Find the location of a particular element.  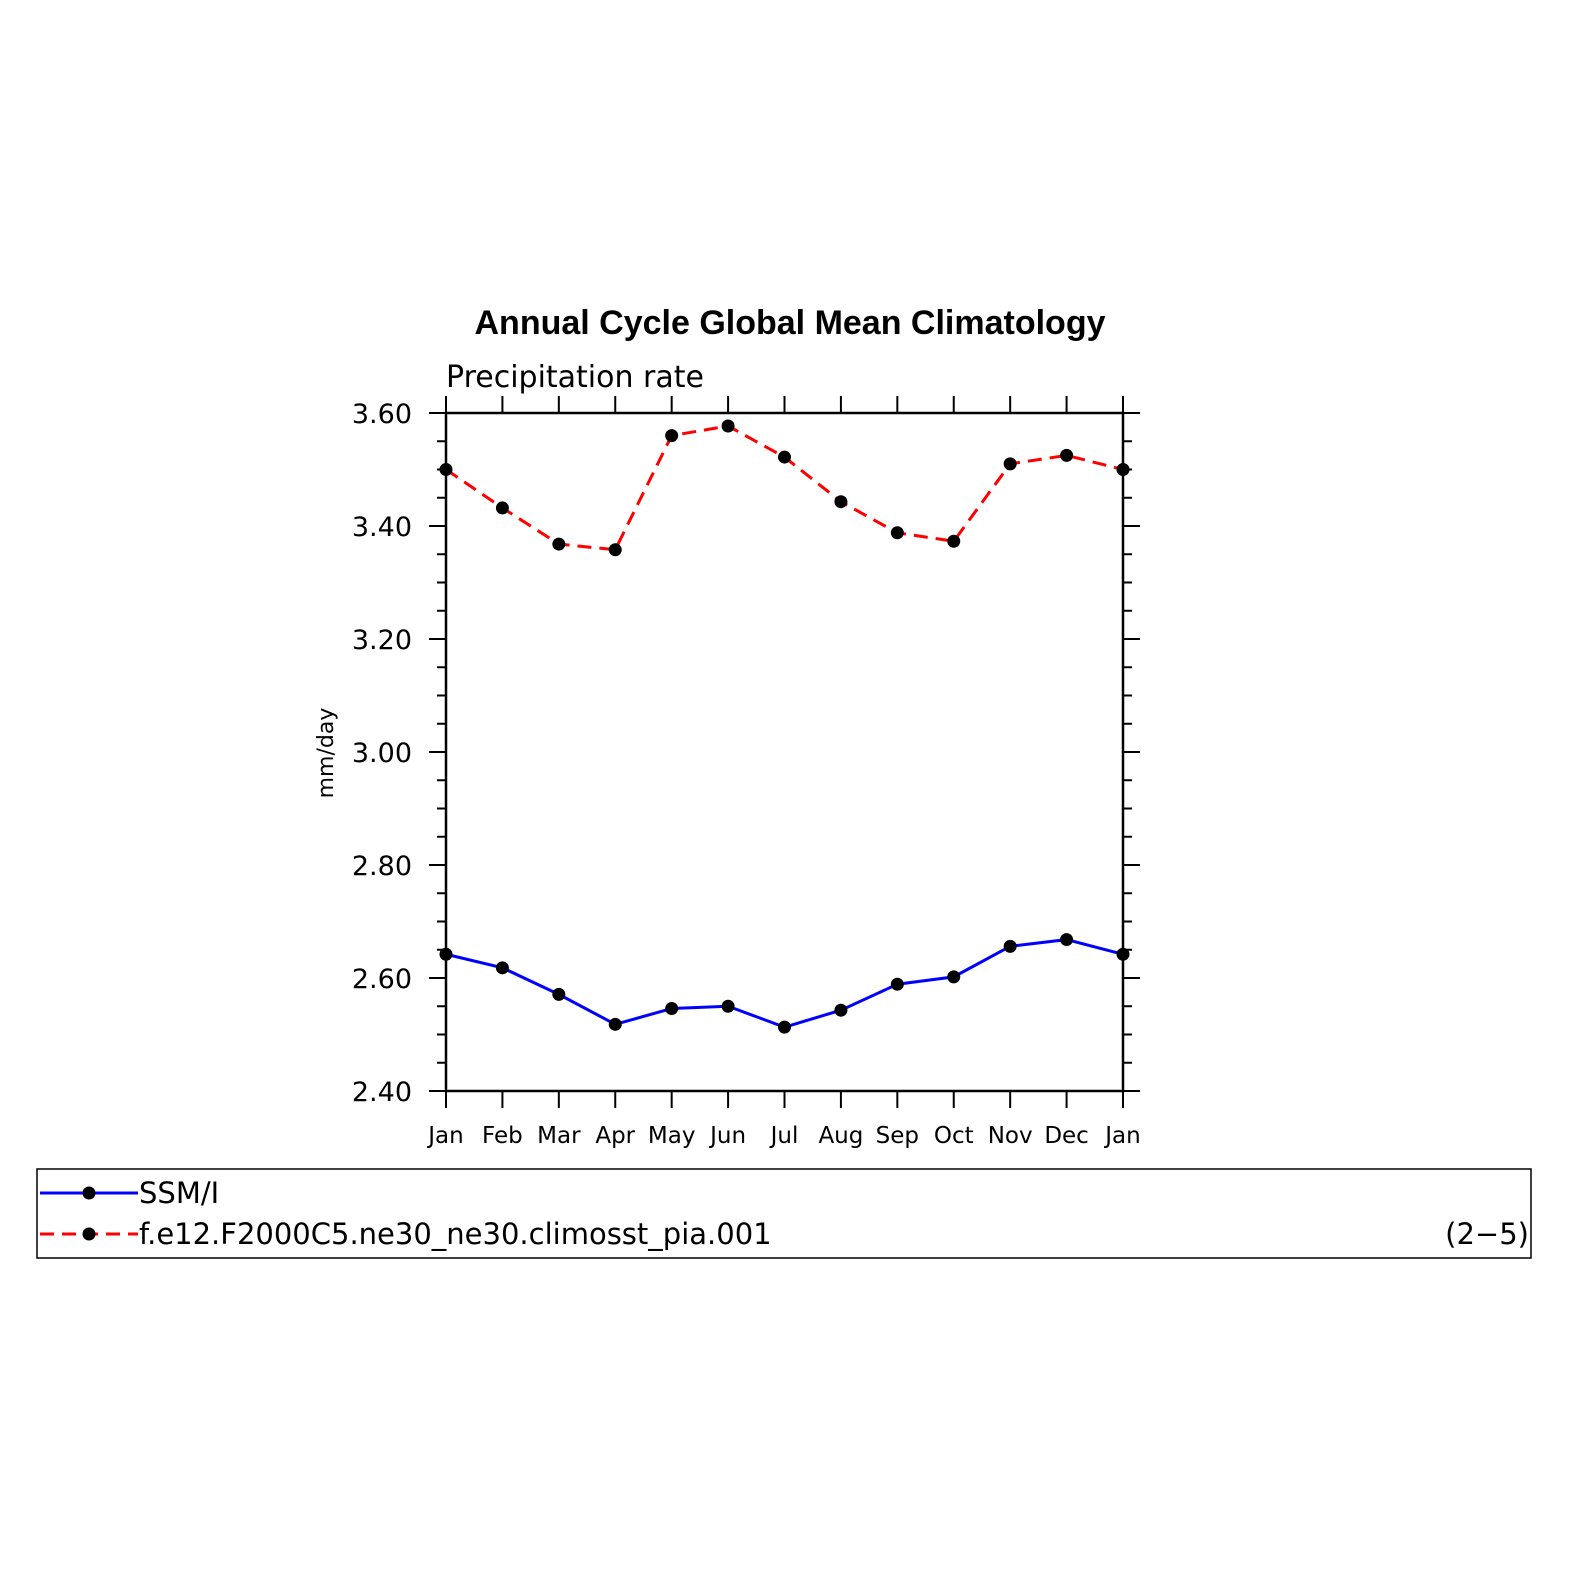

y-tick-label: 3.20 is located at coordinates (382, 640).